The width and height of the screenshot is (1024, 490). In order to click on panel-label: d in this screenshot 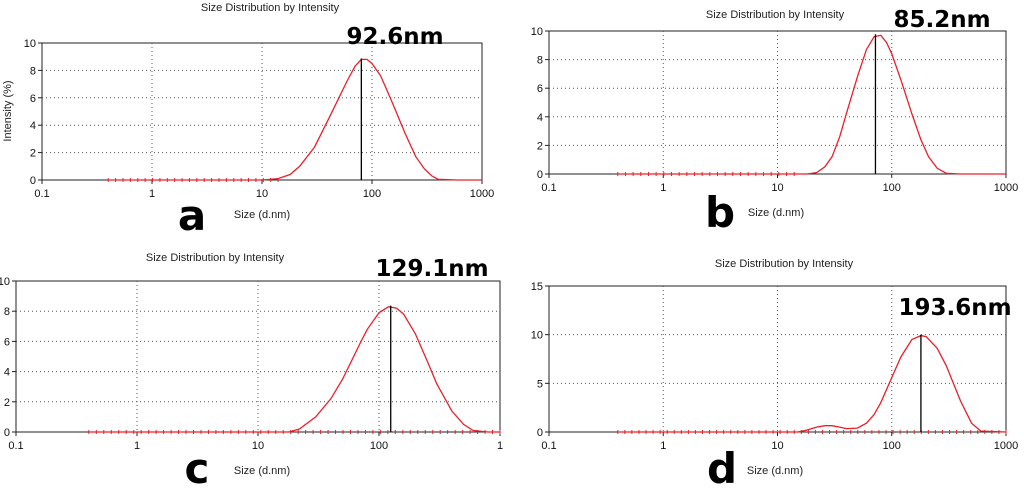, I will do `click(722, 467)`.